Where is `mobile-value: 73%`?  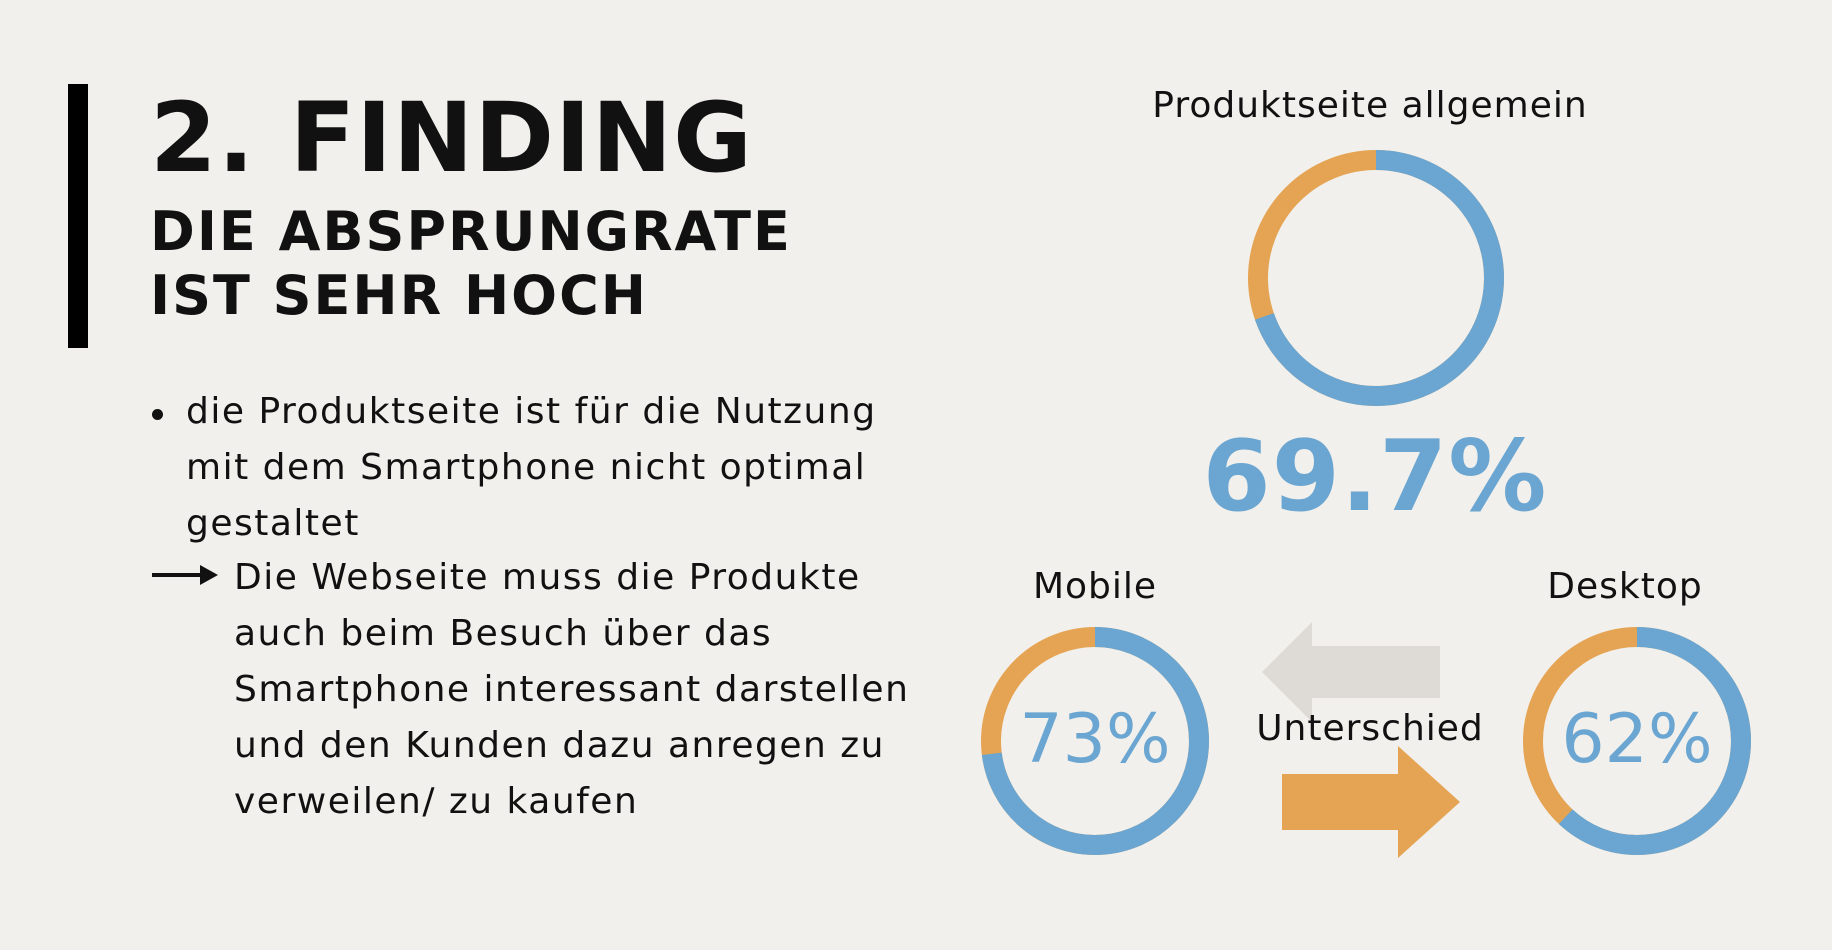
mobile-value: 73% is located at coordinates (1095, 739).